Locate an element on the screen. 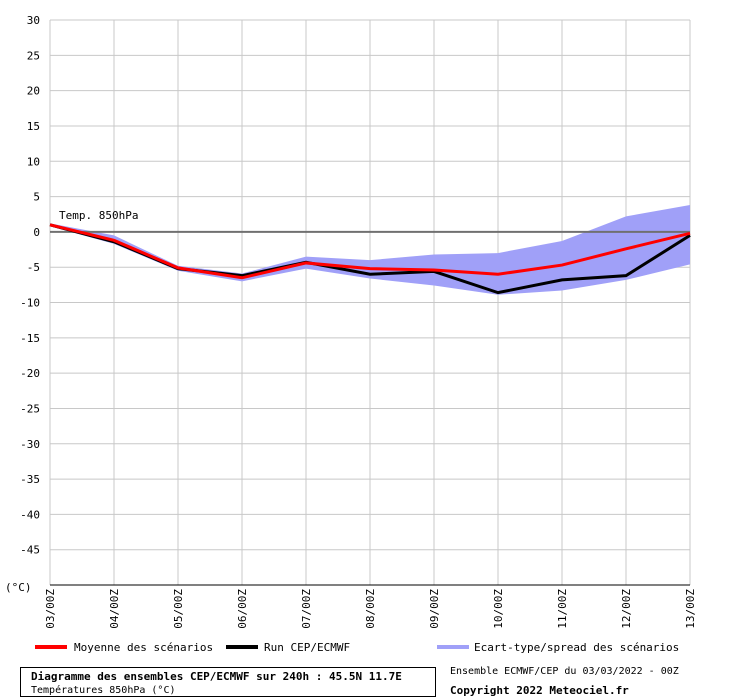  y-tick-label: 0 is located at coordinates (36, 232).